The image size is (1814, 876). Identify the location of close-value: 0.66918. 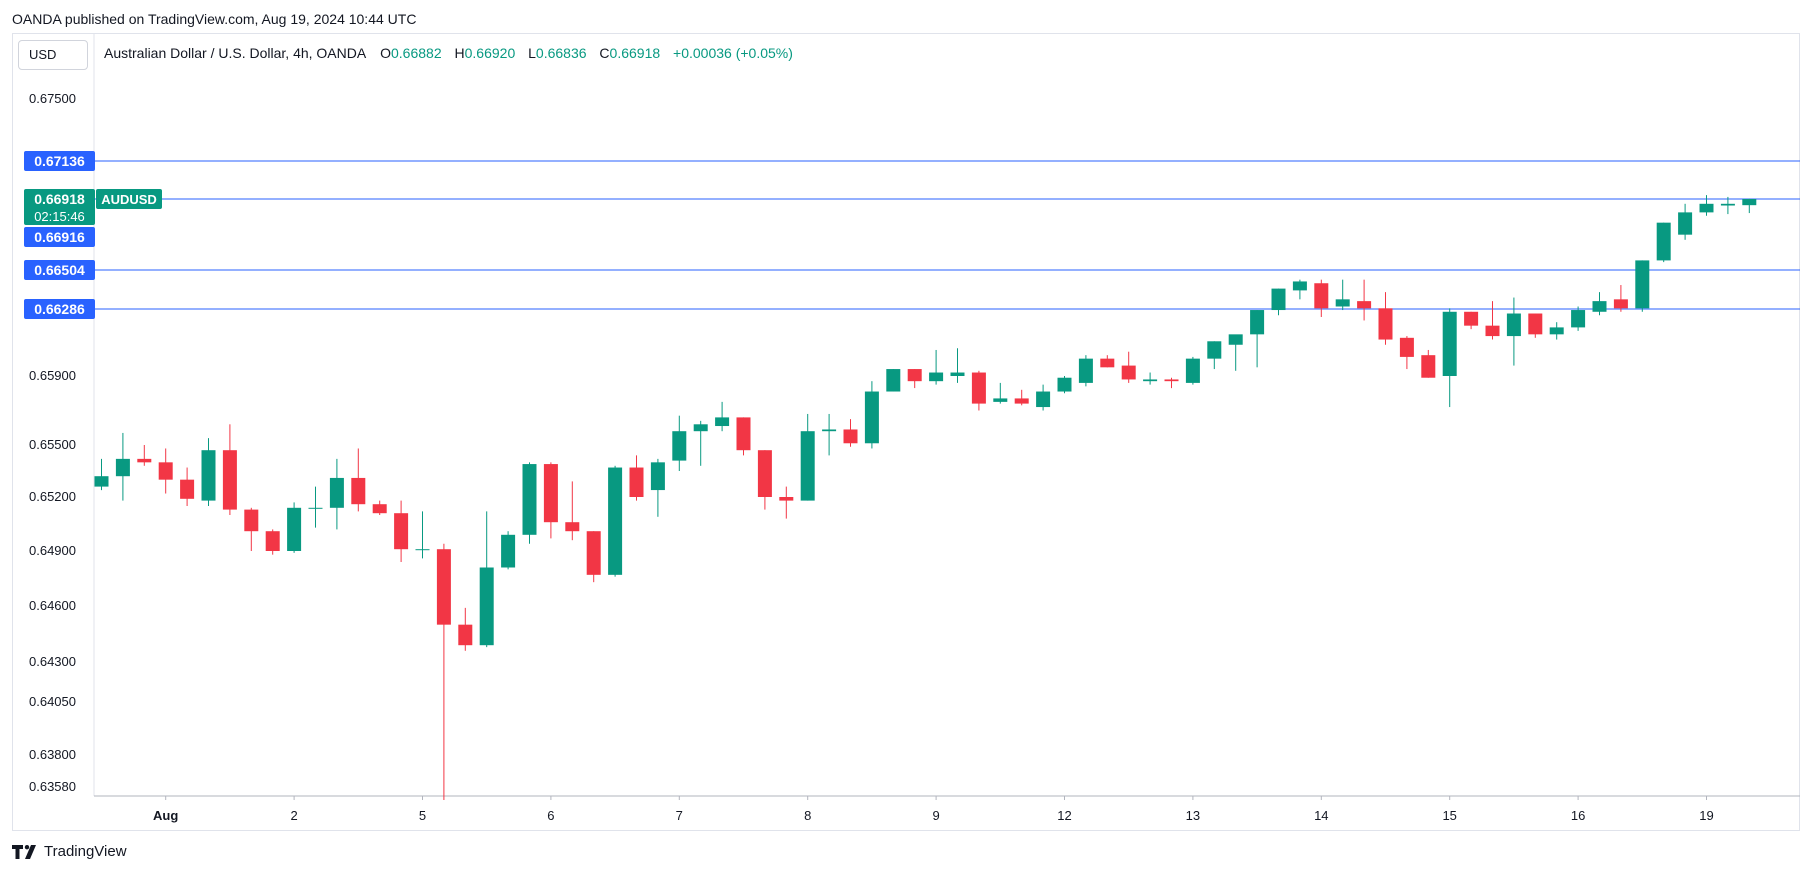
(635, 53).